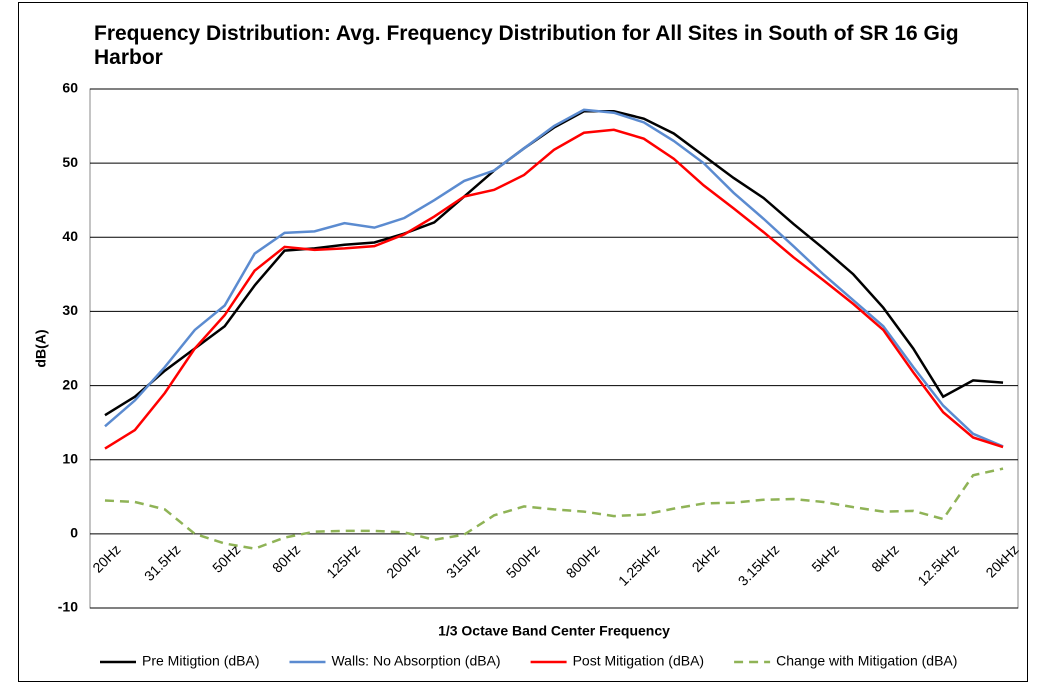 Image resolution: width=1038 pixels, height=687 pixels. Describe the element at coordinates (106, 558) in the screenshot. I see `x-tick-label: 20Hz` at that location.